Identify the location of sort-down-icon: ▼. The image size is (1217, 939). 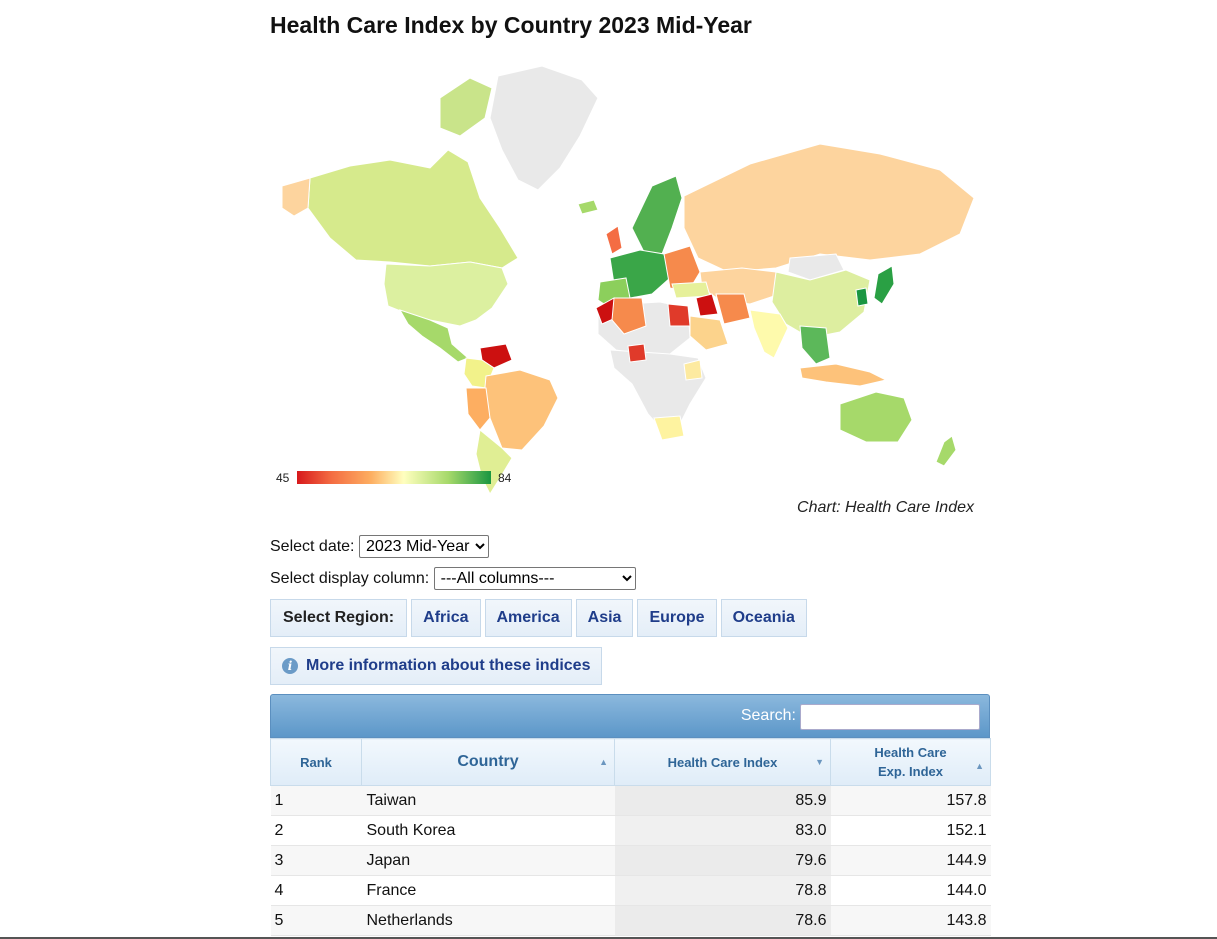
(819, 762).